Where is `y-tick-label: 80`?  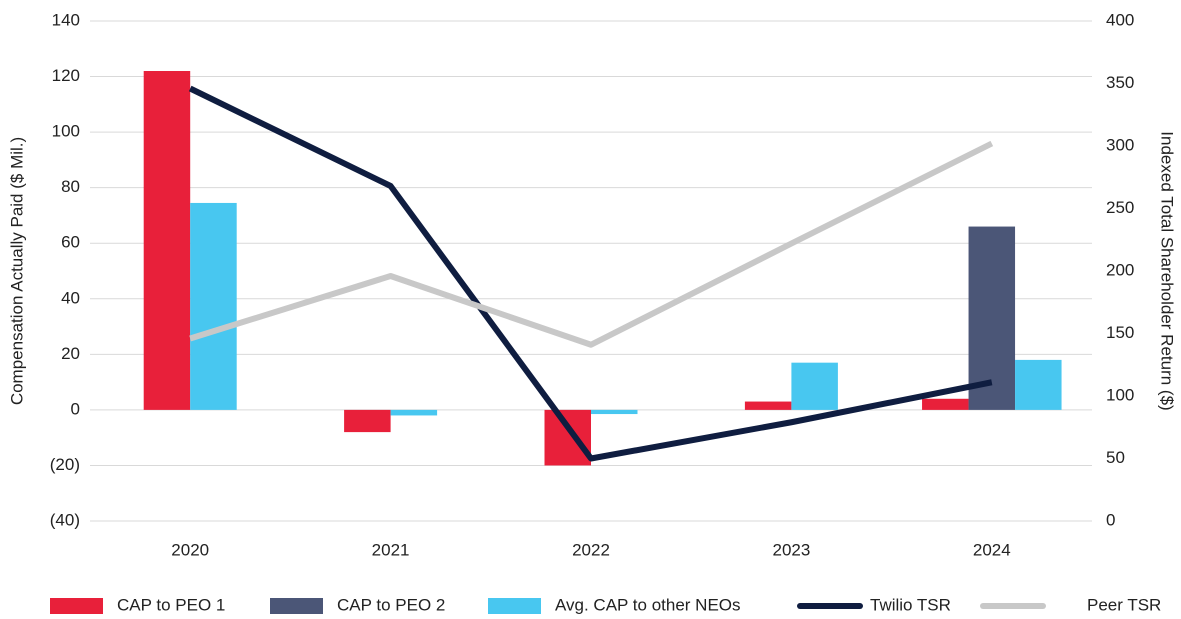
y-tick-label: 80 is located at coordinates (70, 186).